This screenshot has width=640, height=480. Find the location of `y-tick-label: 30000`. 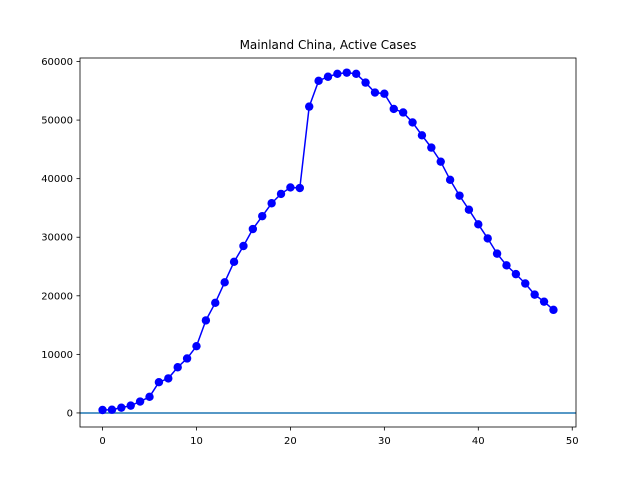

y-tick-label: 30000 is located at coordinates (57, 238).